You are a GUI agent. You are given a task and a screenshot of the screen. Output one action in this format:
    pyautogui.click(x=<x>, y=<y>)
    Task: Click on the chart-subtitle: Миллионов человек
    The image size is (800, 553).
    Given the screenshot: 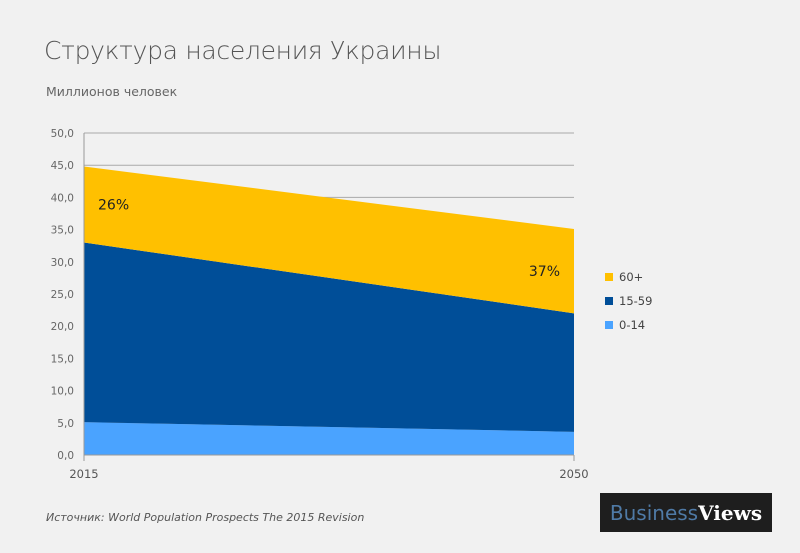 What is the action you would take?
    pyautogui.click(x=112, y=91)
    